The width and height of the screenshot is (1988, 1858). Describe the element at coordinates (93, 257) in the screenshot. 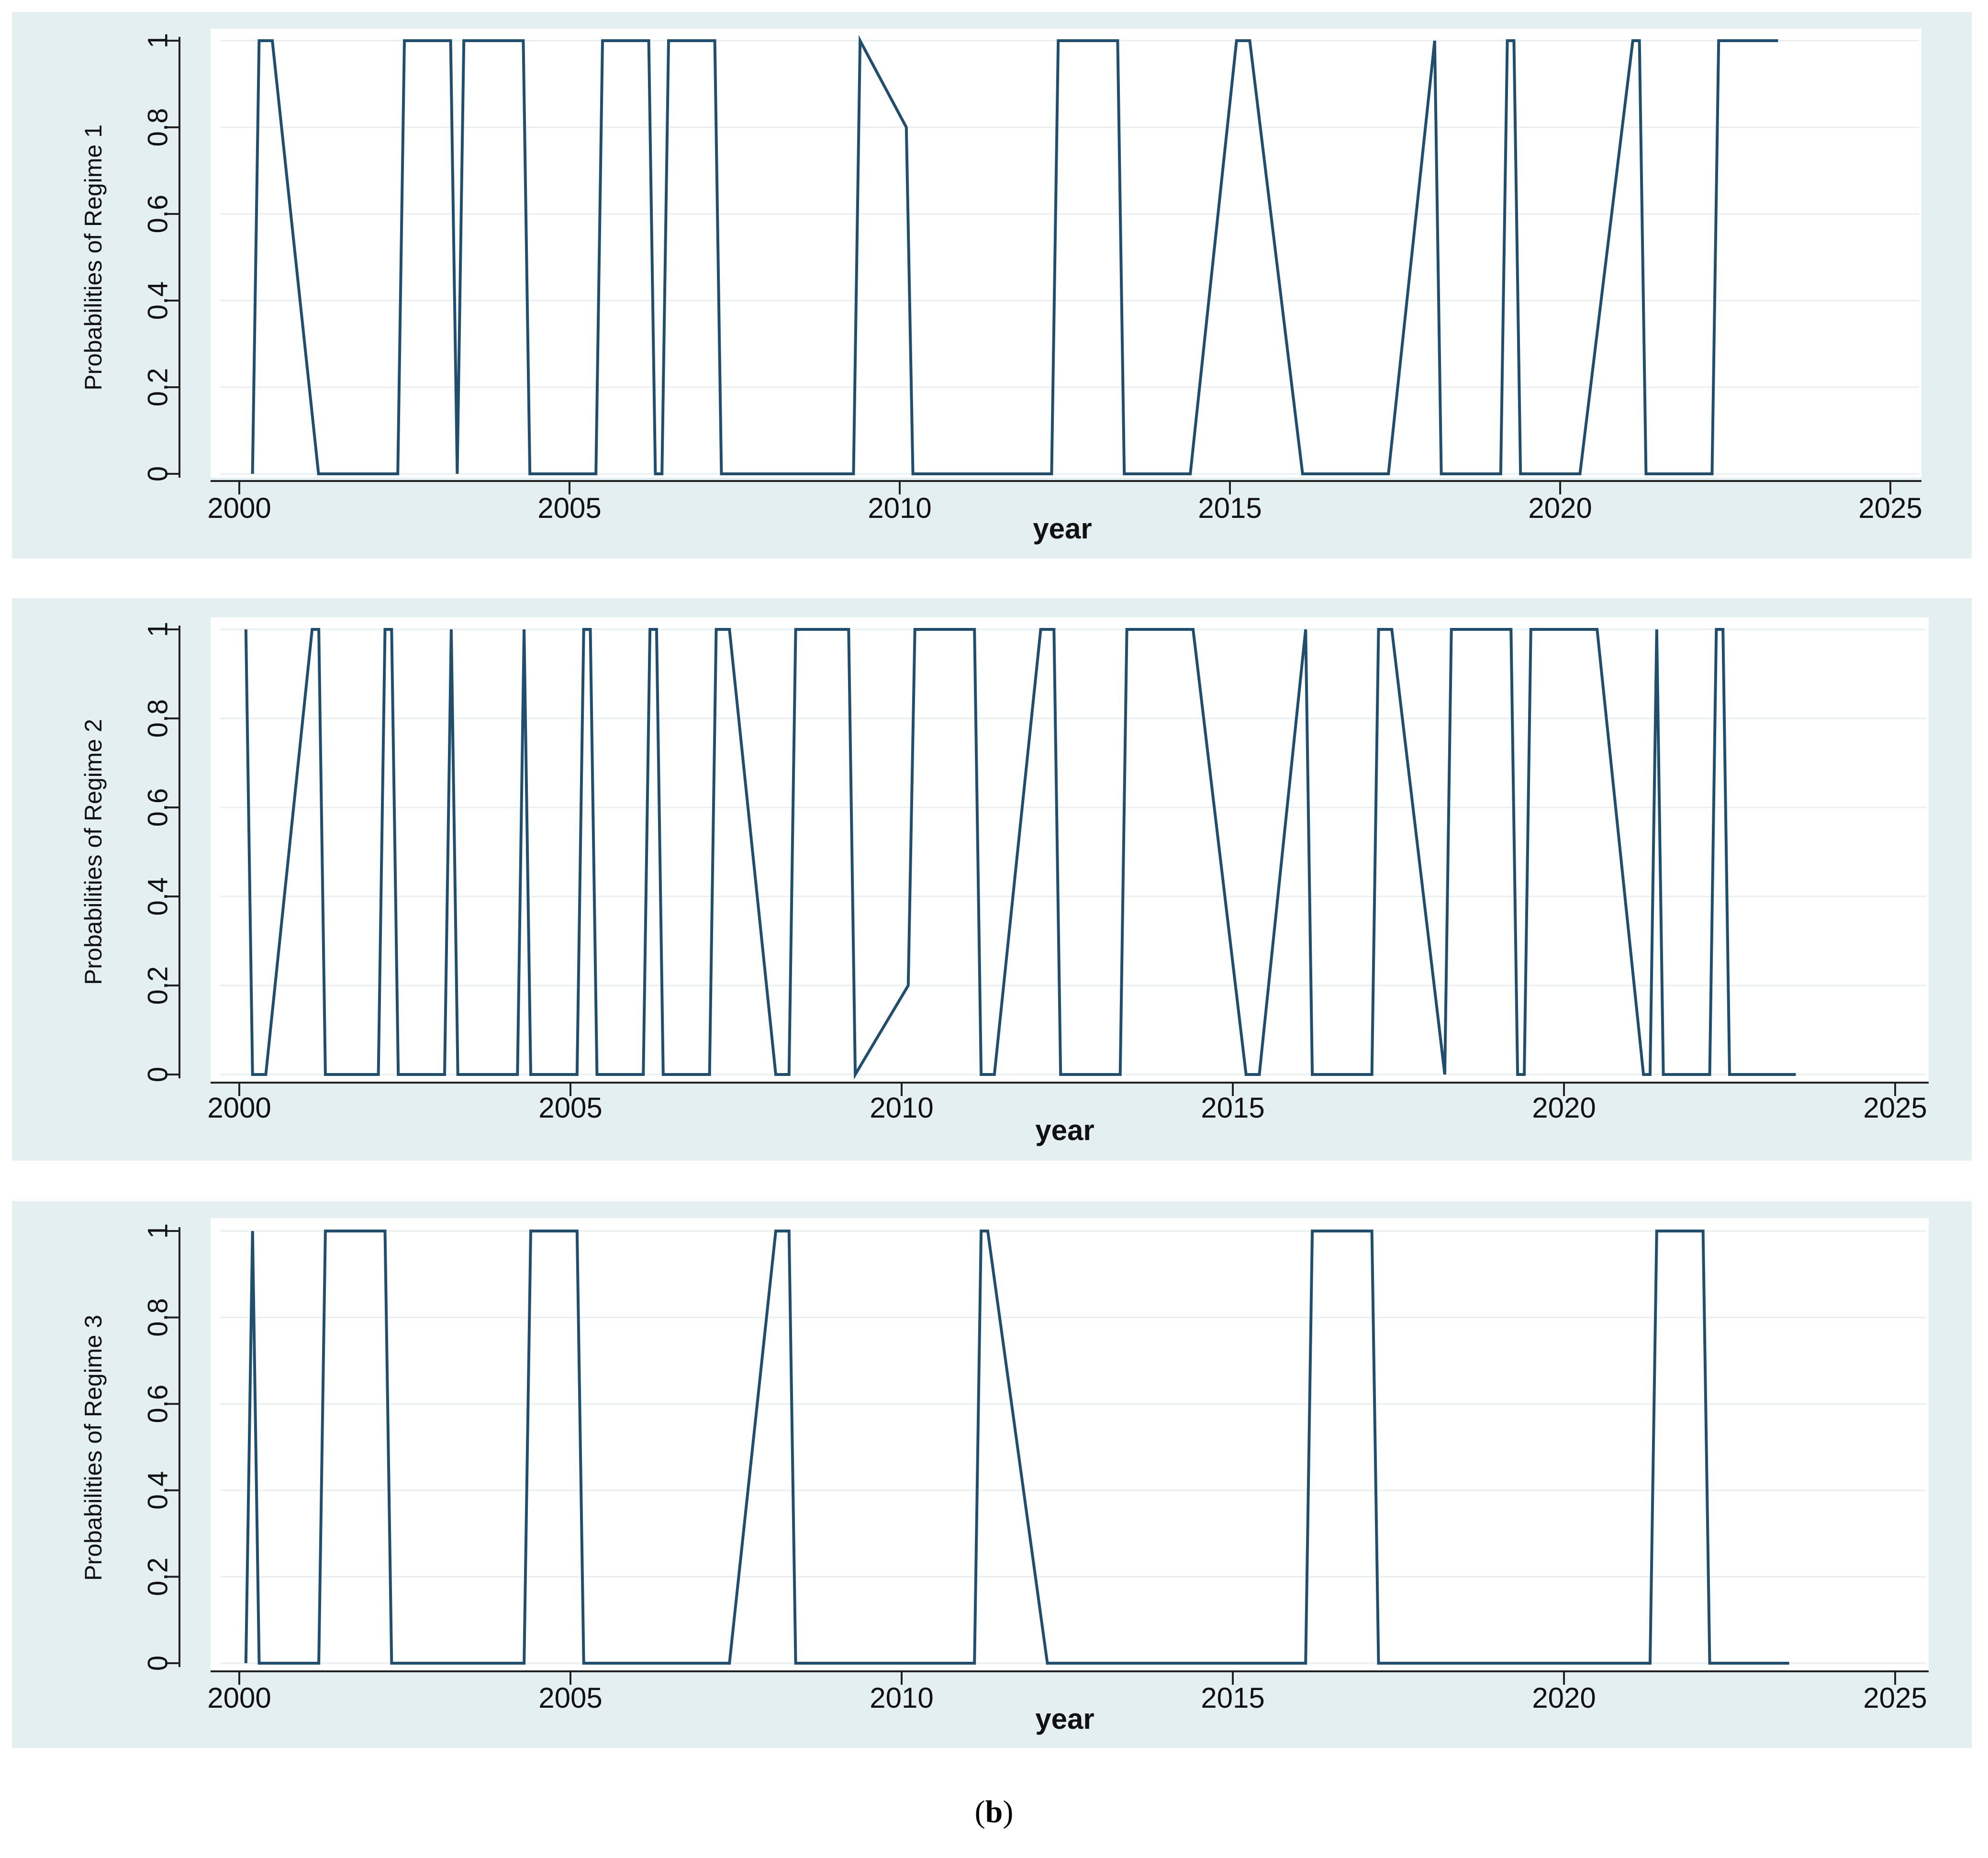

I see `y-axis-title: Probabilities of Regime 1` at that location.